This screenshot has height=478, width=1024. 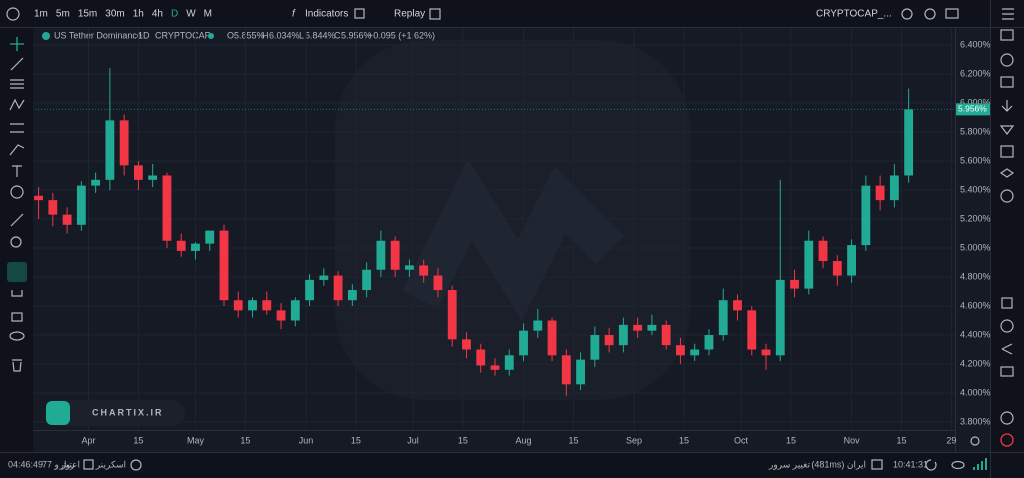 I want to click on legend-exchange: CRYPTOCAP, so click(x=183, y=35).